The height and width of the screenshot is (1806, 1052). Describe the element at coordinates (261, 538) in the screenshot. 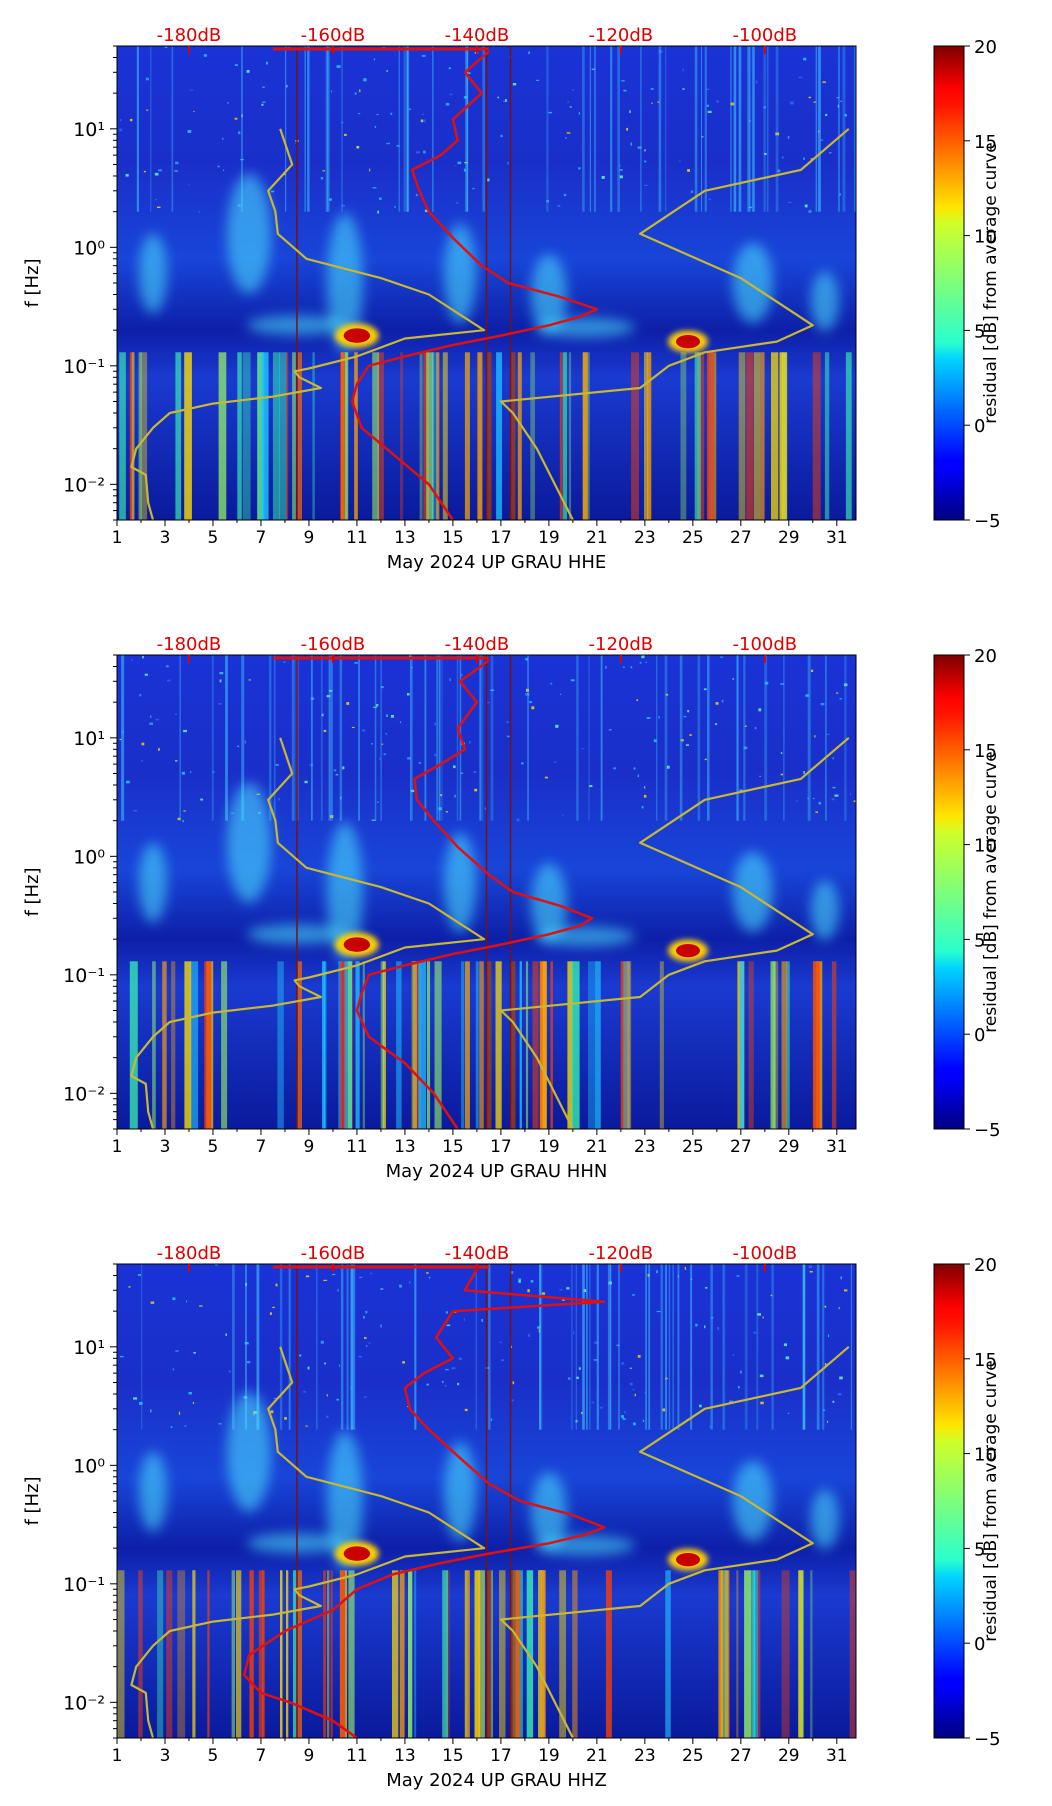

I see `x-tick-label: 7` at that location.